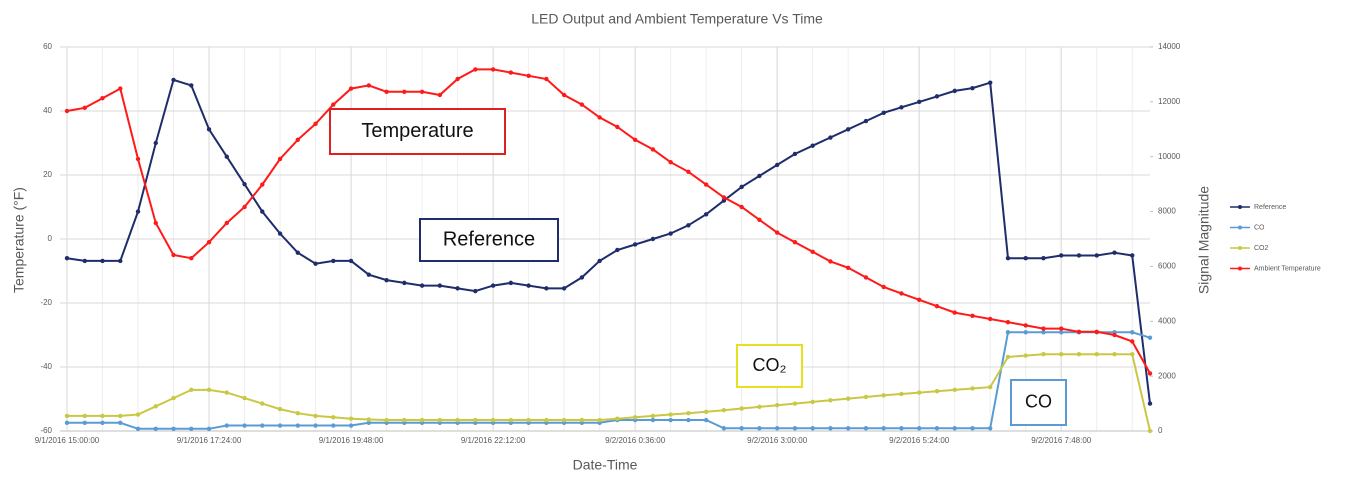 This screenshot has height=481, width=1354. Describe the element at coordinates (1061, 440) in the screenshot. I see `x-tick-label: 9/2/2016 7:48:00` at that location.